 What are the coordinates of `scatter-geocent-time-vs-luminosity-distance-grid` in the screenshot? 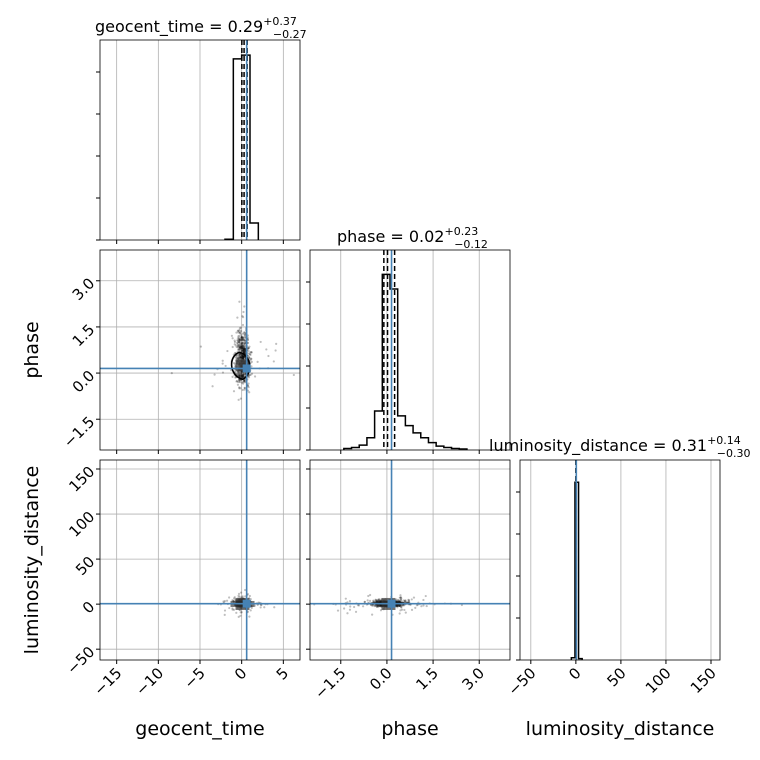 It's located at (200, 560).